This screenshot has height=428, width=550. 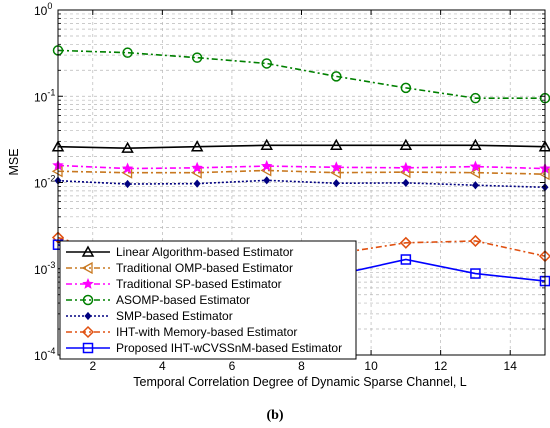 I want to click on legend-label: Traditional SP-based Estimator, so click(x=199, y=284).